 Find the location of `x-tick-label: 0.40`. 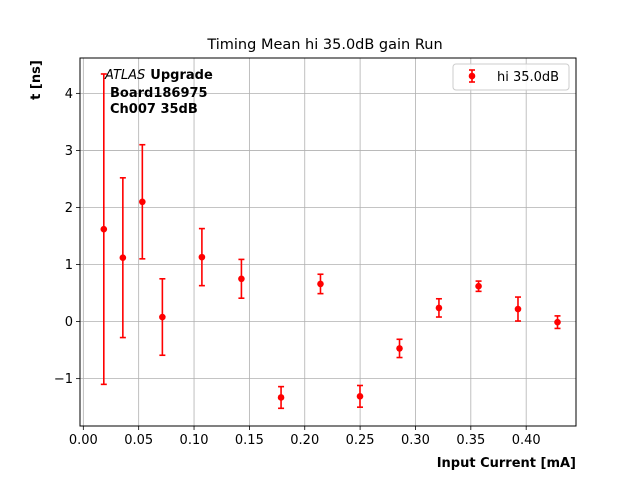

x-tick-label: 0.40 is located at coordinates (526, 440).